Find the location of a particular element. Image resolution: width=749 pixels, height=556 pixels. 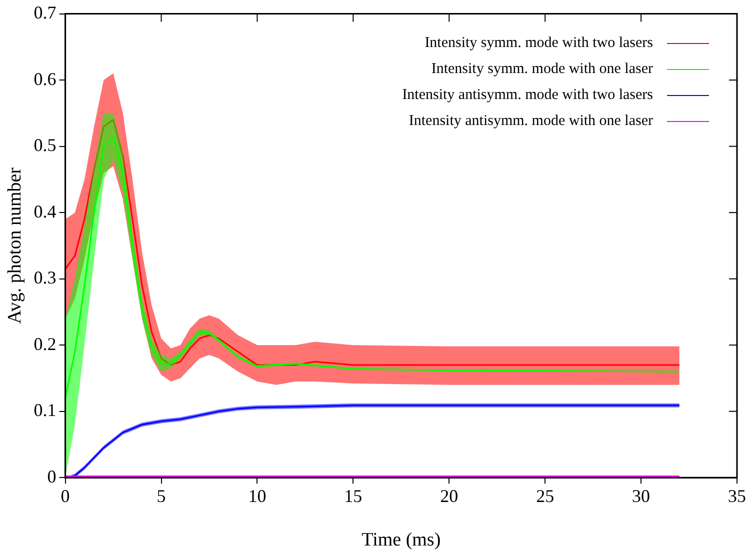

legend-label: Intensity symm. mode with two lasers is located at coordinates (538, 43).